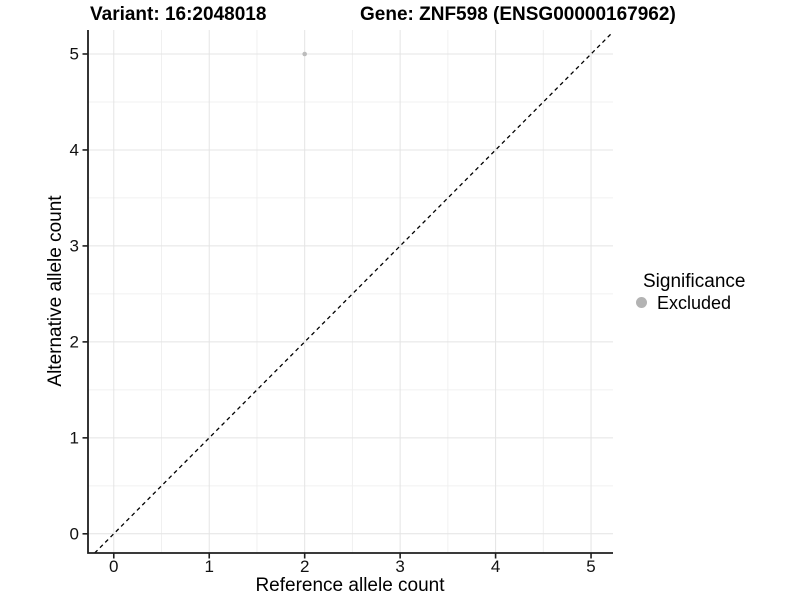  What do you see at coordinates (518, 14) in the screenshot?
I see `plot-title-gene: Gene: ZNF598 (ENSG00000167962)` at bounding box center [518, 14].